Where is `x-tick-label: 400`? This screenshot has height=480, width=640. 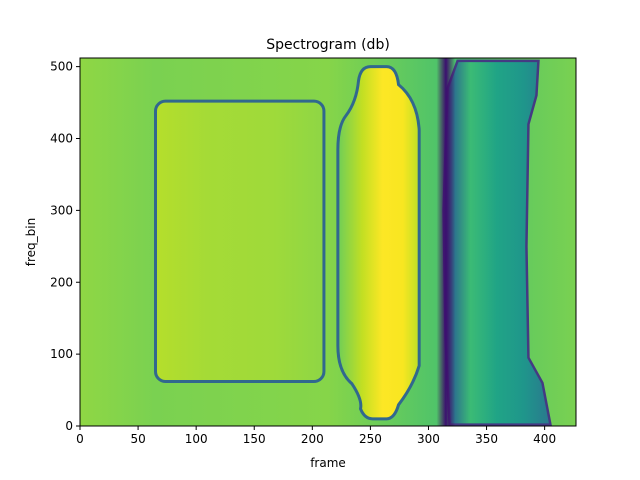
x-tick-label: 400 is located at coordinates (544, 439).